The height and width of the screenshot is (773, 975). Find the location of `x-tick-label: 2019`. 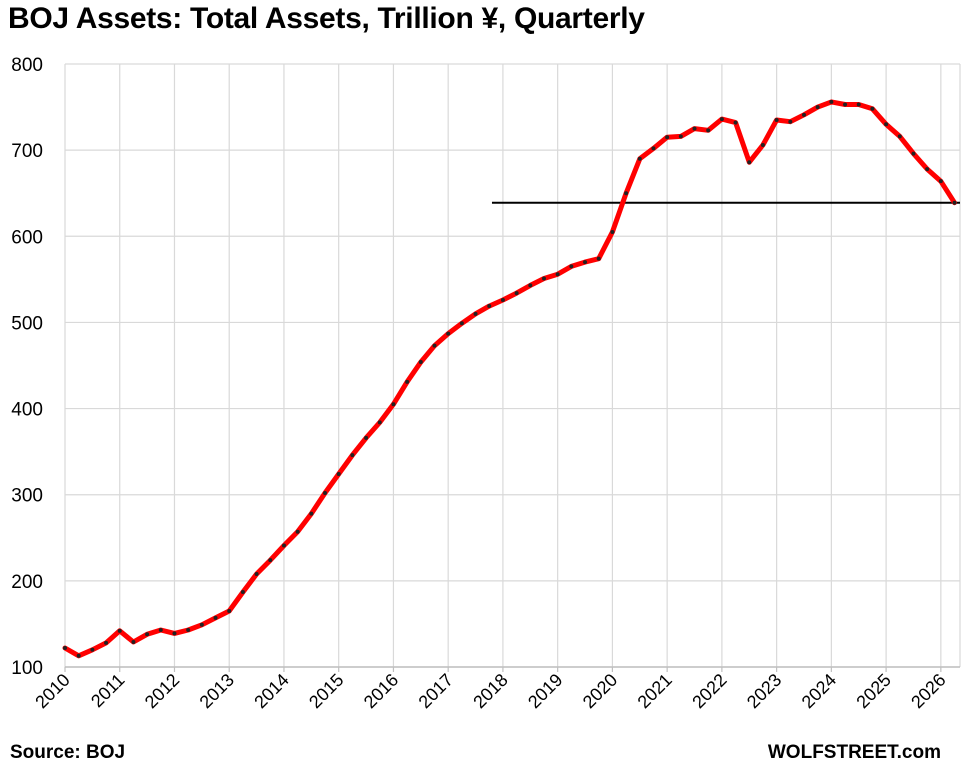

x-tick-label: 2019 is located at coordinates (545, 691).